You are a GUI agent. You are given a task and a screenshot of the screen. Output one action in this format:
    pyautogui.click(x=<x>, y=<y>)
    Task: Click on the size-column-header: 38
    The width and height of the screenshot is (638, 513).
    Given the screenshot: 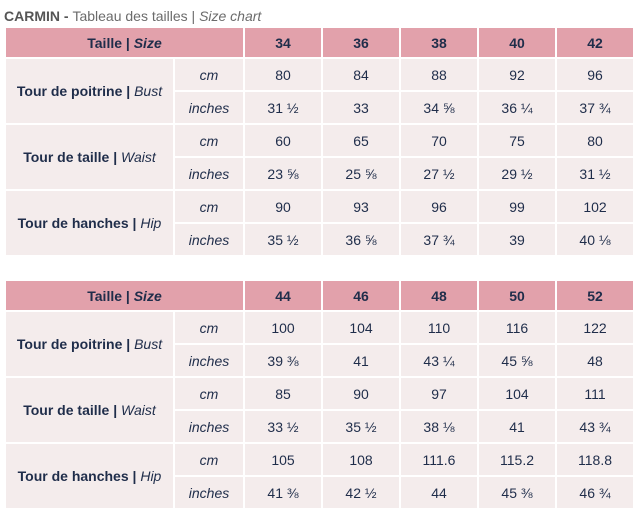 What is the action you would take?
    pyautogui.click(x=439, y=42)
    